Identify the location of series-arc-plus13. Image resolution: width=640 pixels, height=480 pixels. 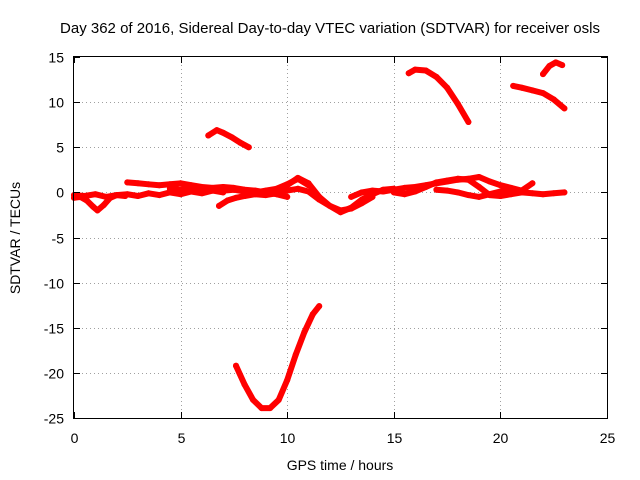
(438, 95).